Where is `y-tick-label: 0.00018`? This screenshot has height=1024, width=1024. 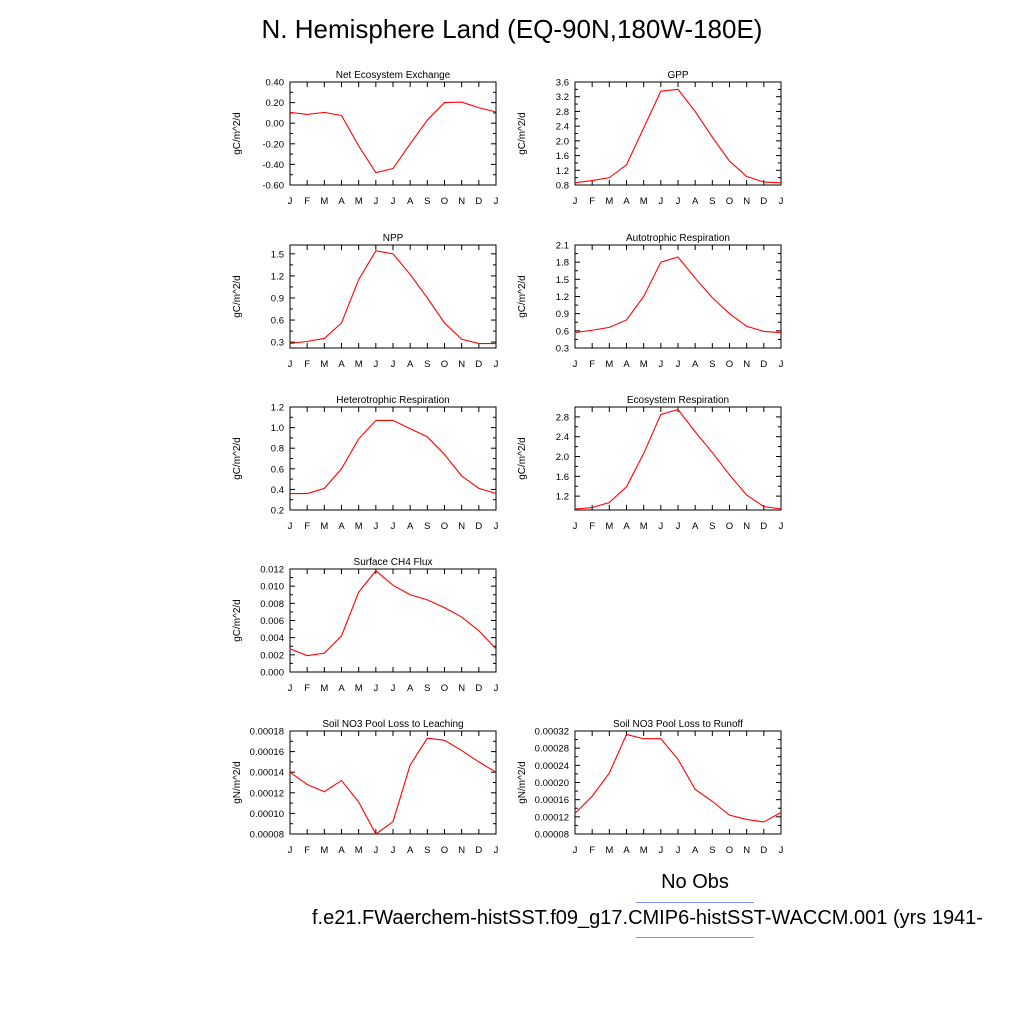 y-tick-label: 0.00018 is located at coordinates (267, 732).